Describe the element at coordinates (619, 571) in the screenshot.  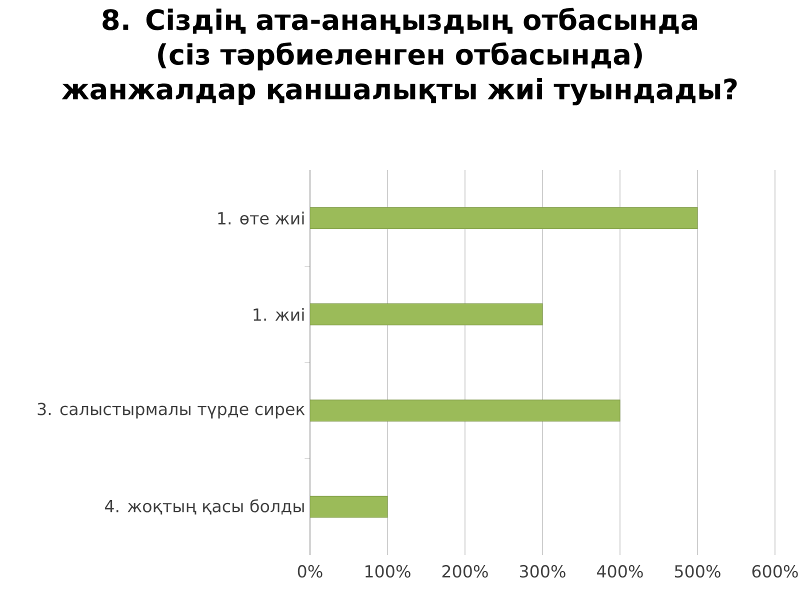
I see `x-tick-label: 400%` at that location.